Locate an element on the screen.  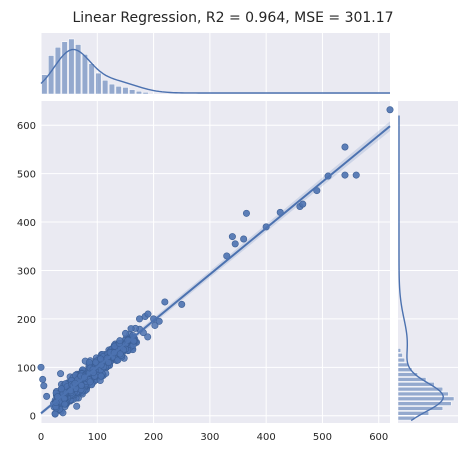
y-tick-label: 200 is located at coordinates (26, 320).